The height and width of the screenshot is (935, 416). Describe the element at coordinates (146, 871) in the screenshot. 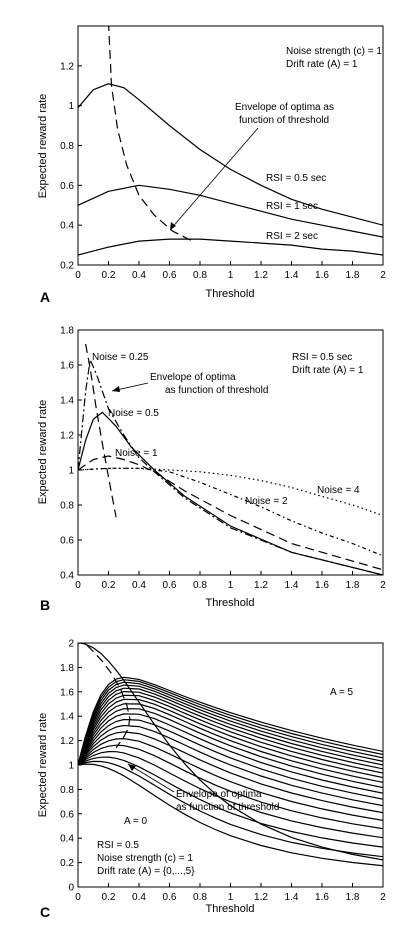

I see `panel-c-annot-drift: Drift rate (A) = {0,...,5}` at that location.